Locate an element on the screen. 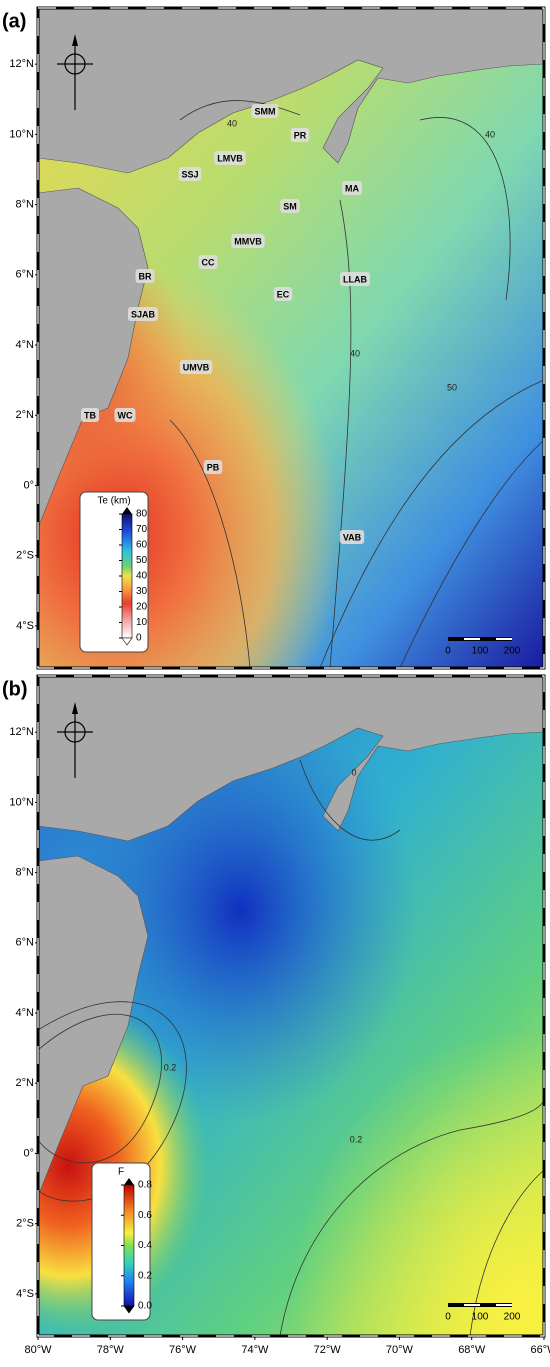 This screenshot has height=1367, width=550. colorbar-tick-label: 60 is located at coordinates (142, 545).